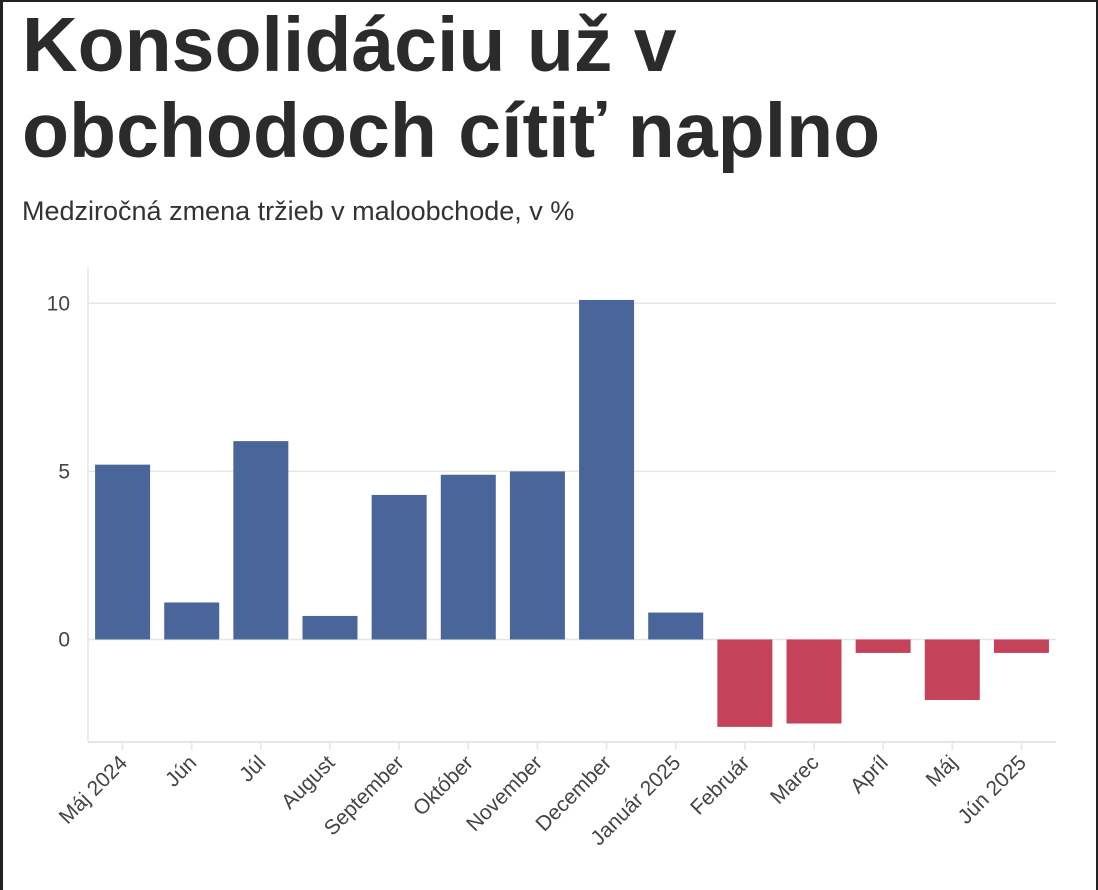  What do you see at coordinates (181, 771) in the screenshot?
I see `x-tick-label: Jún` at bounding box center [181, 771].